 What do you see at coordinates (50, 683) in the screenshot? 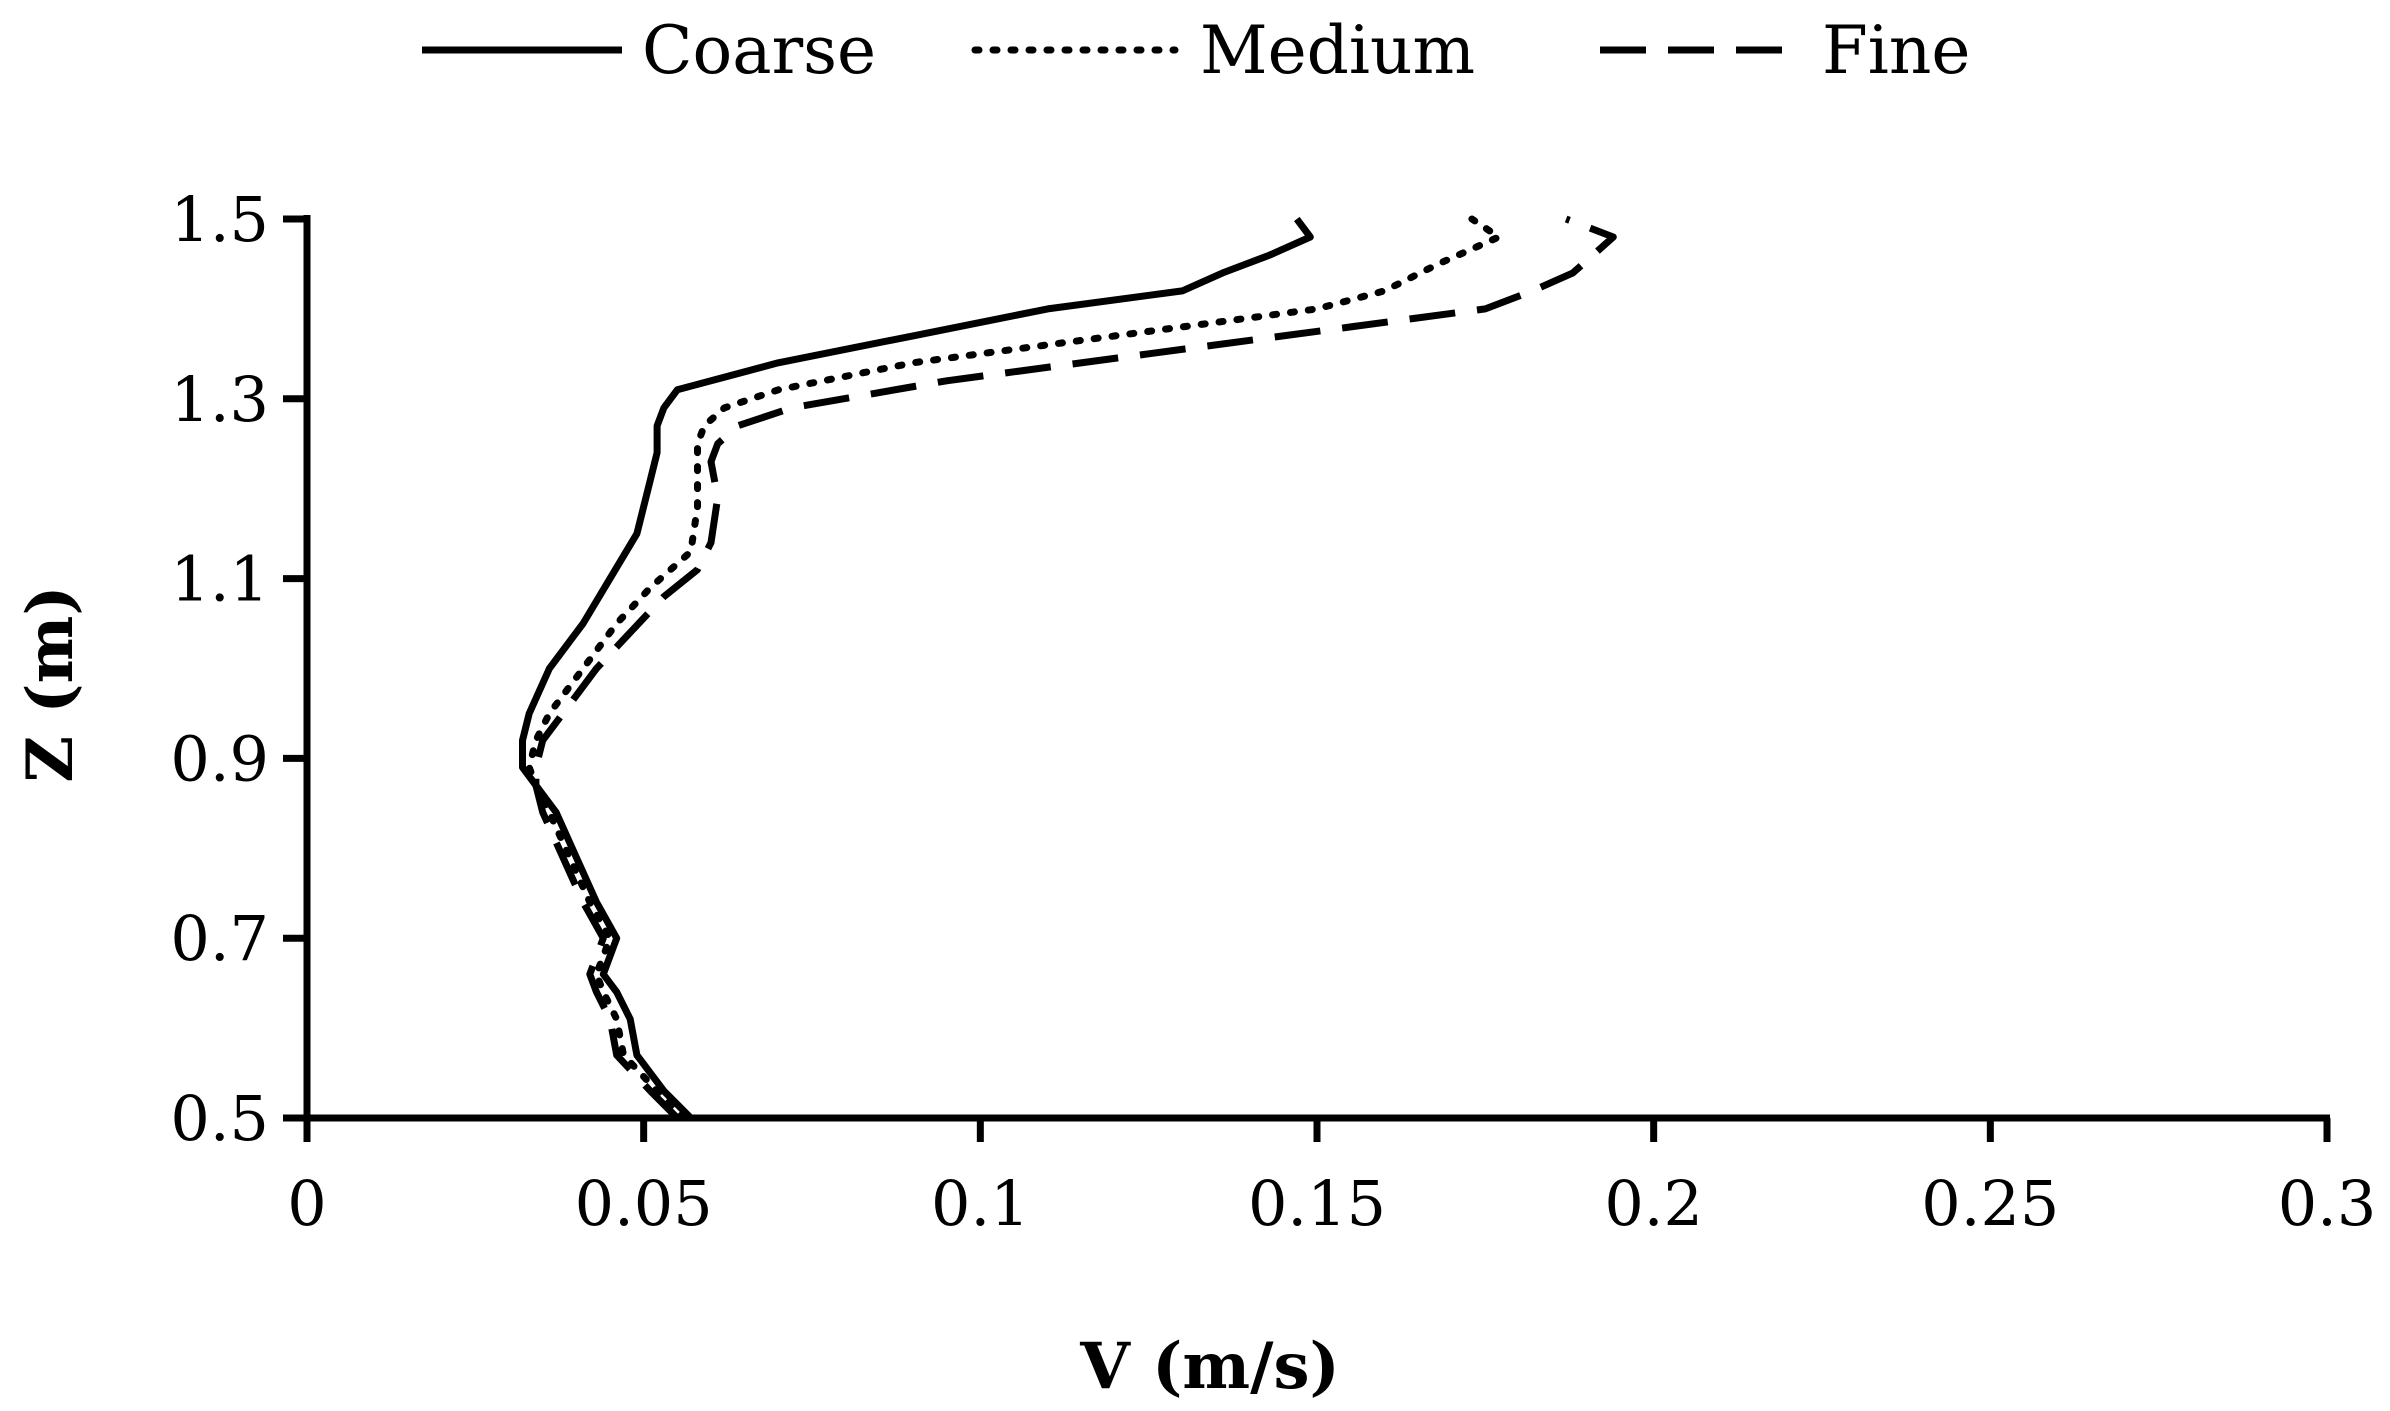
I see `y-axis-title: Z (m)` at bounding box center [50, 683].